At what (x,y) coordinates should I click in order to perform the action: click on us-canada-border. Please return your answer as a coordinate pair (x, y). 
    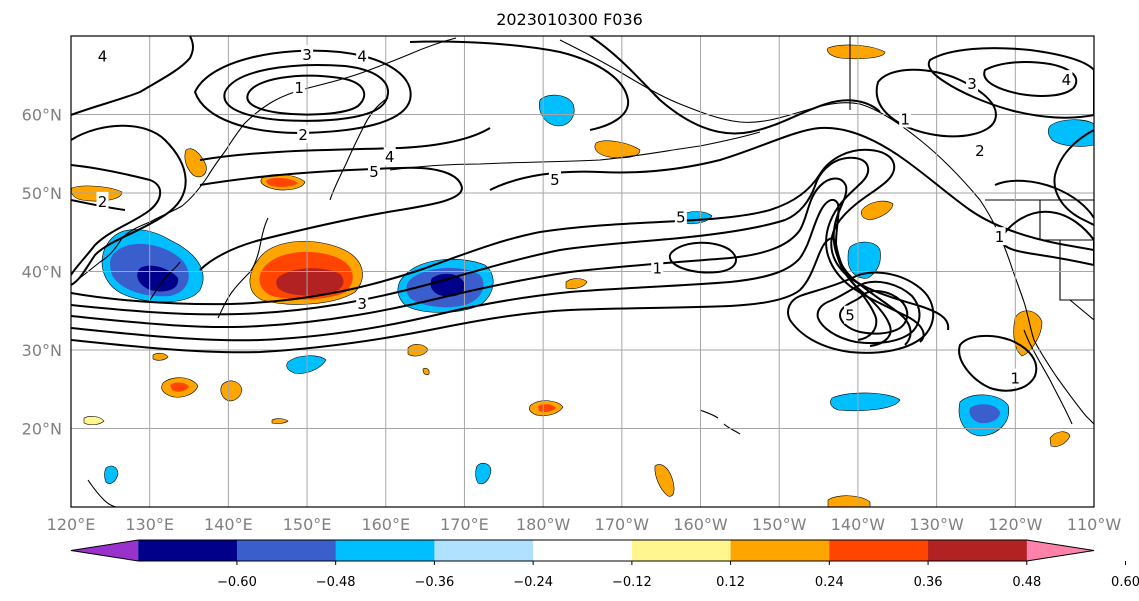
    Looking at the image, I should click on (1039, 260).